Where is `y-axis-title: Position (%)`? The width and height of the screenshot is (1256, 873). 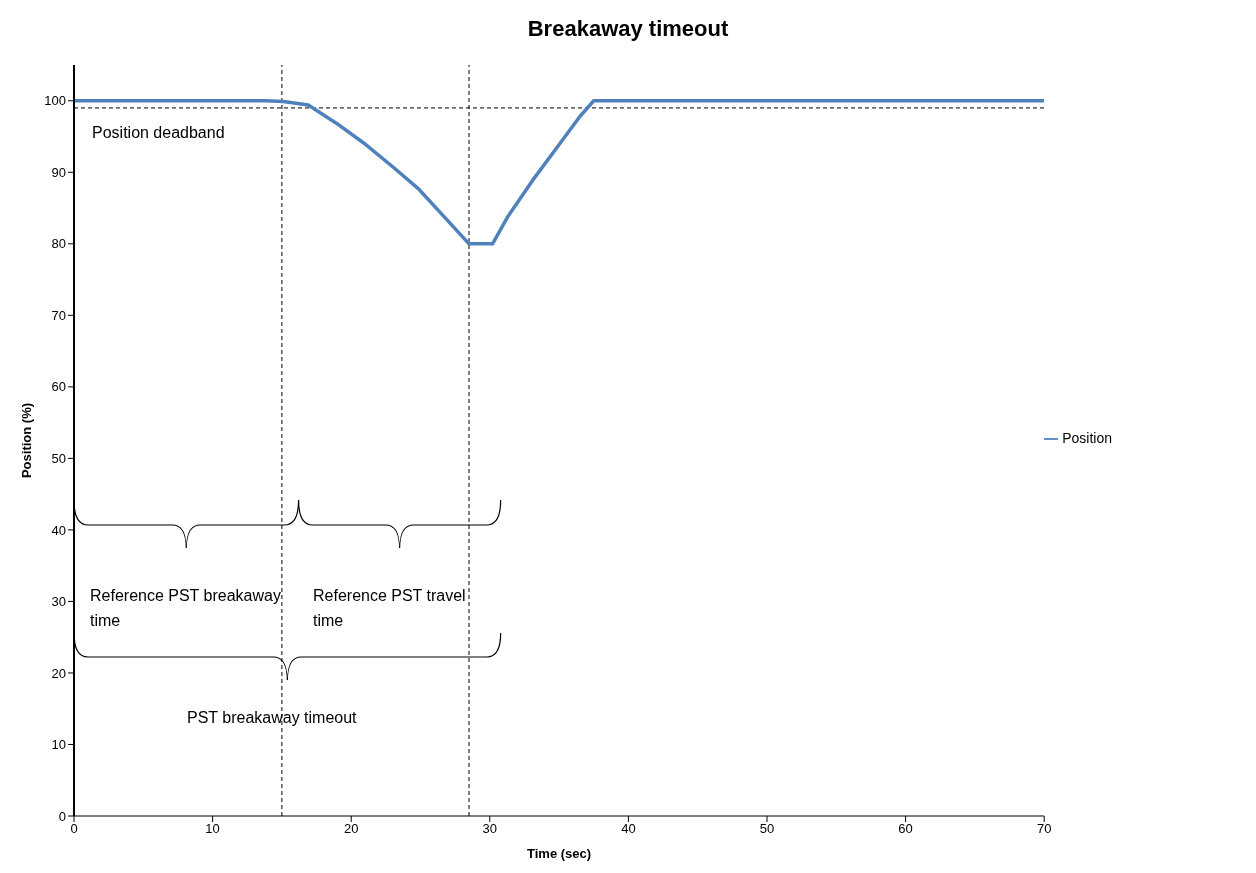
y-axis-title: Position (%) is located at coordinates (26, 440).